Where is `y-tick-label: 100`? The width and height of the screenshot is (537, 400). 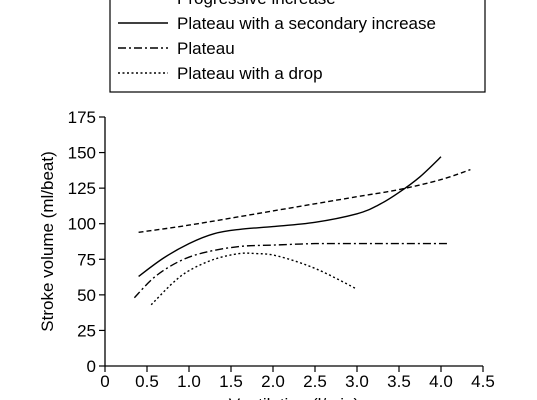
y-tick-label: 100 is located at coordinates (82, 224).